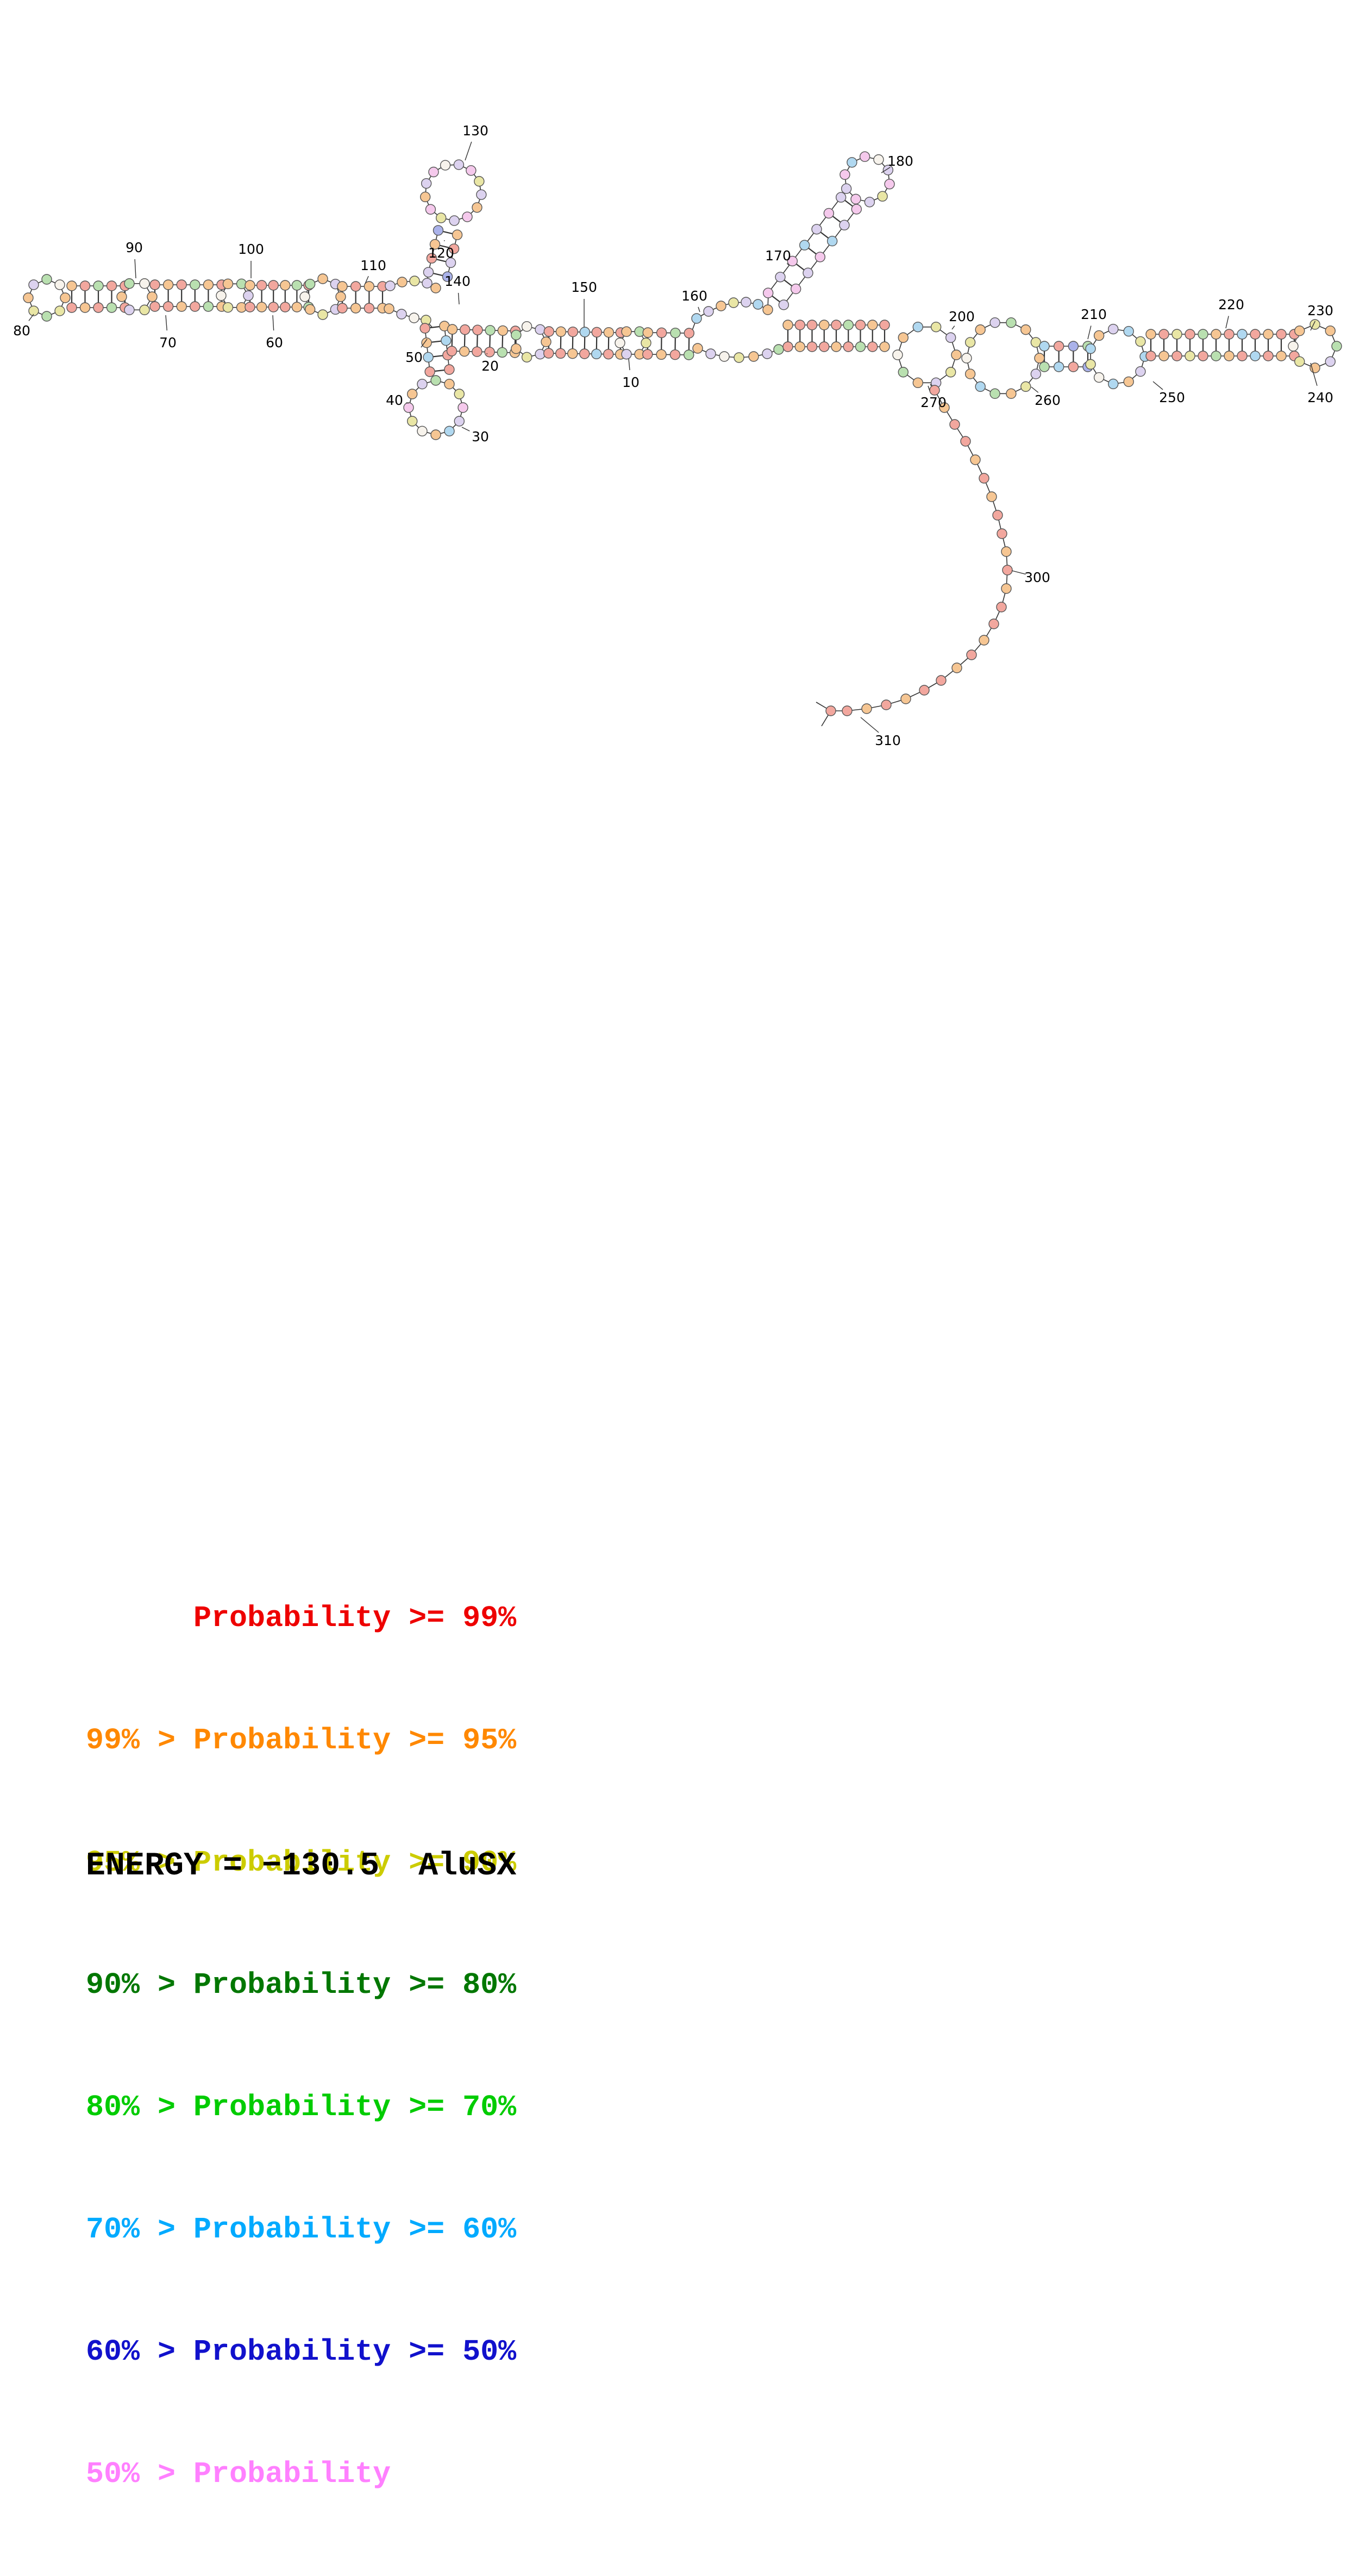  What do you see at coordinates (301, 2474) in the screenshot?
I see `legend-line-lt50: 50% > Probability` at bounding box center [301, 2474].